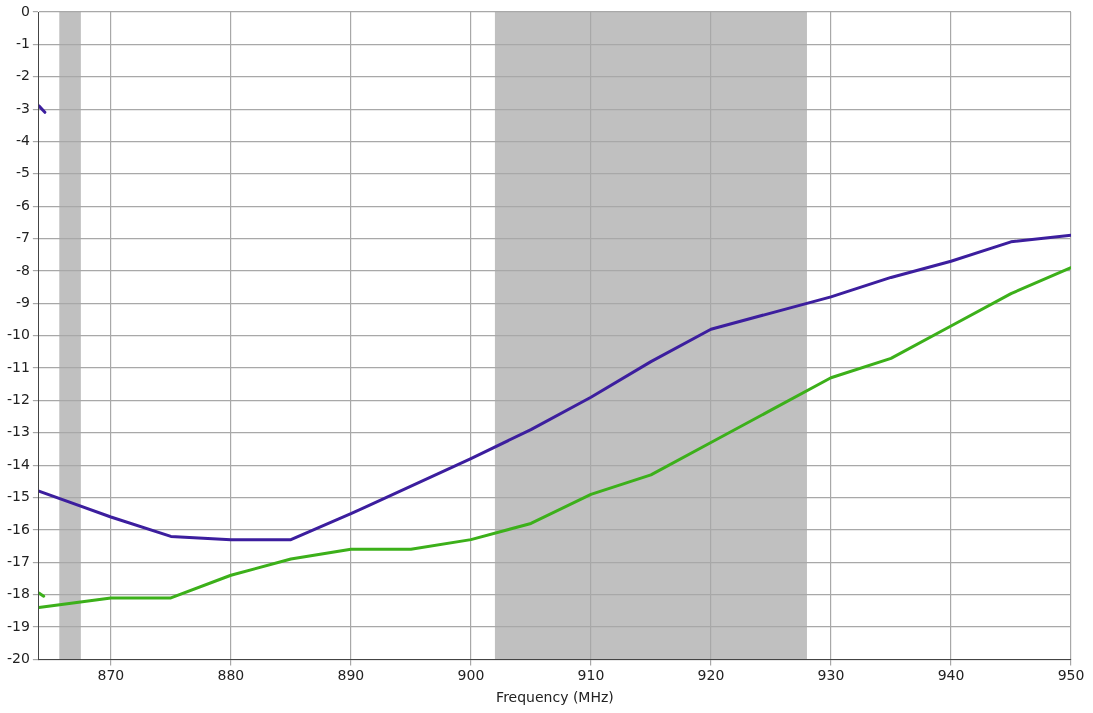 Image resolution: width=1093 pixels, height=713 pixels. What do you see at coordinates (25, 10) in the screenshot?
I see `y-tick-label: 0` at bounding box center [25, 10].